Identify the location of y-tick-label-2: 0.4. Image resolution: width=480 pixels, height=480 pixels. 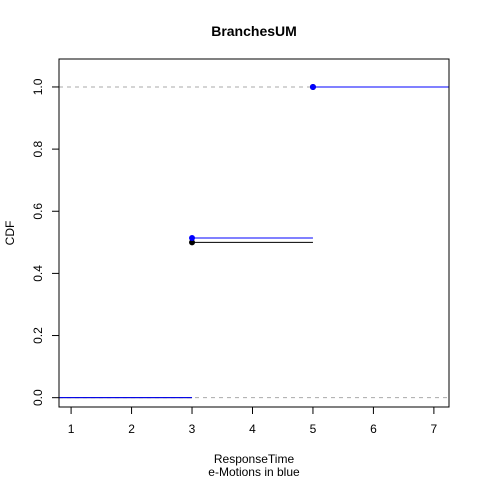
(38, 273).